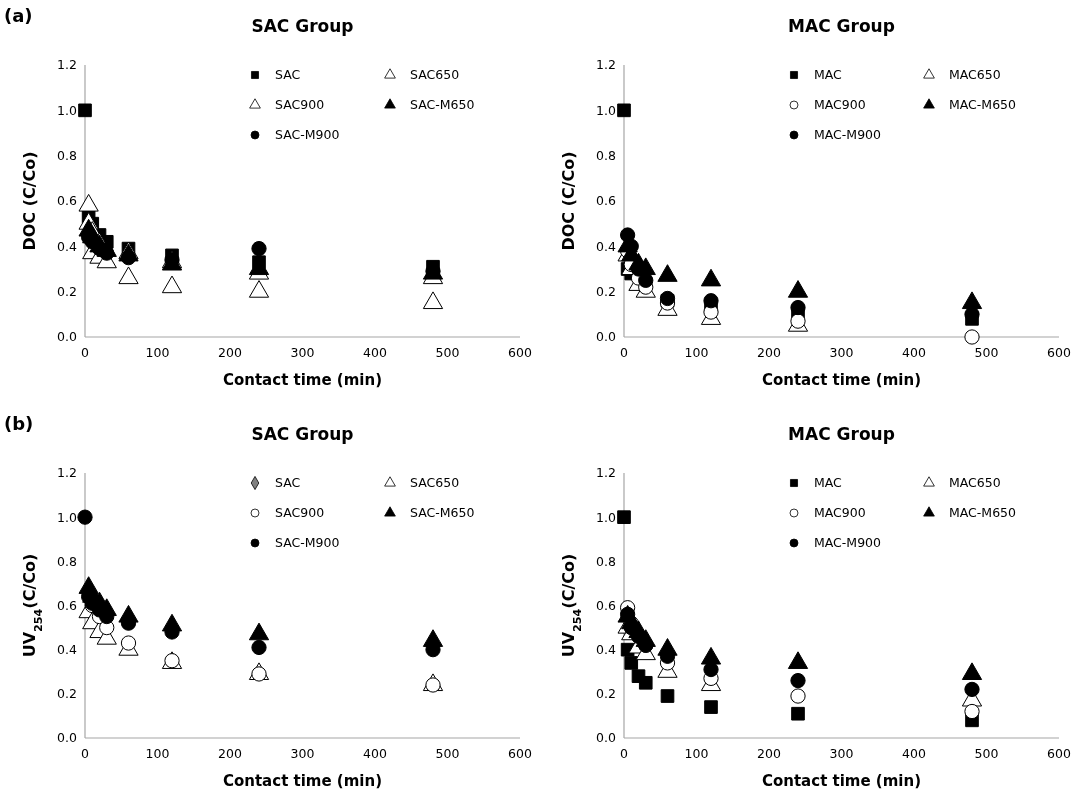 Image resolution: width=1078 pixels, height=799 pixels. Describe the element at coordinates (18, 15) in the screenshot. I see `text: (a)` at that location.